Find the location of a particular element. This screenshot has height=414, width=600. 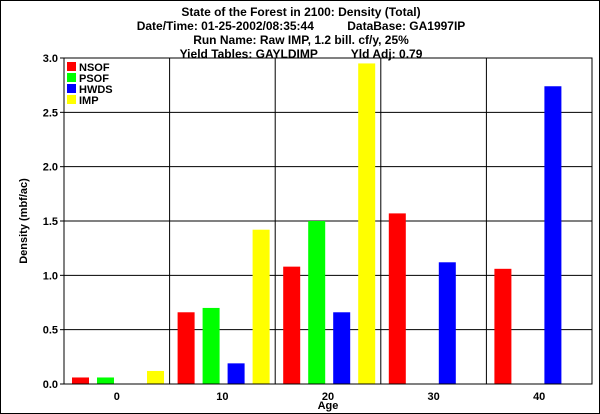

x-axis-ticks: 0 10 20 30 40 is located at coordinates (330, 397).